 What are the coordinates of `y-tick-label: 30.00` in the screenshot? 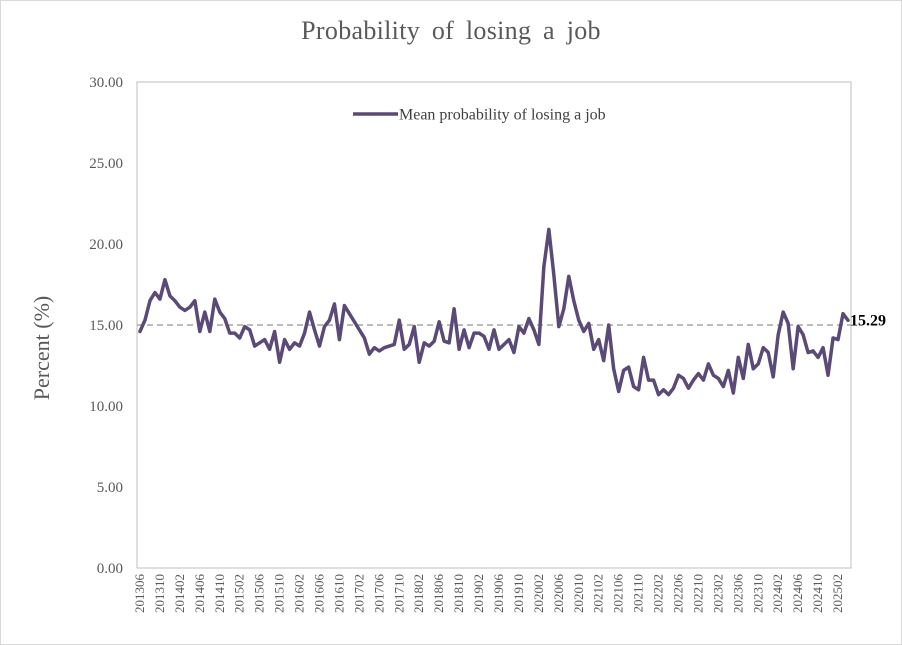 It's located at (106, 83).